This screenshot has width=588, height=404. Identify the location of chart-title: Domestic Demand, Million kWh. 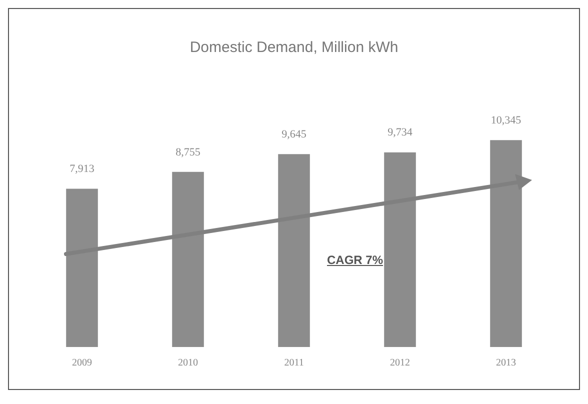
(294, 47).